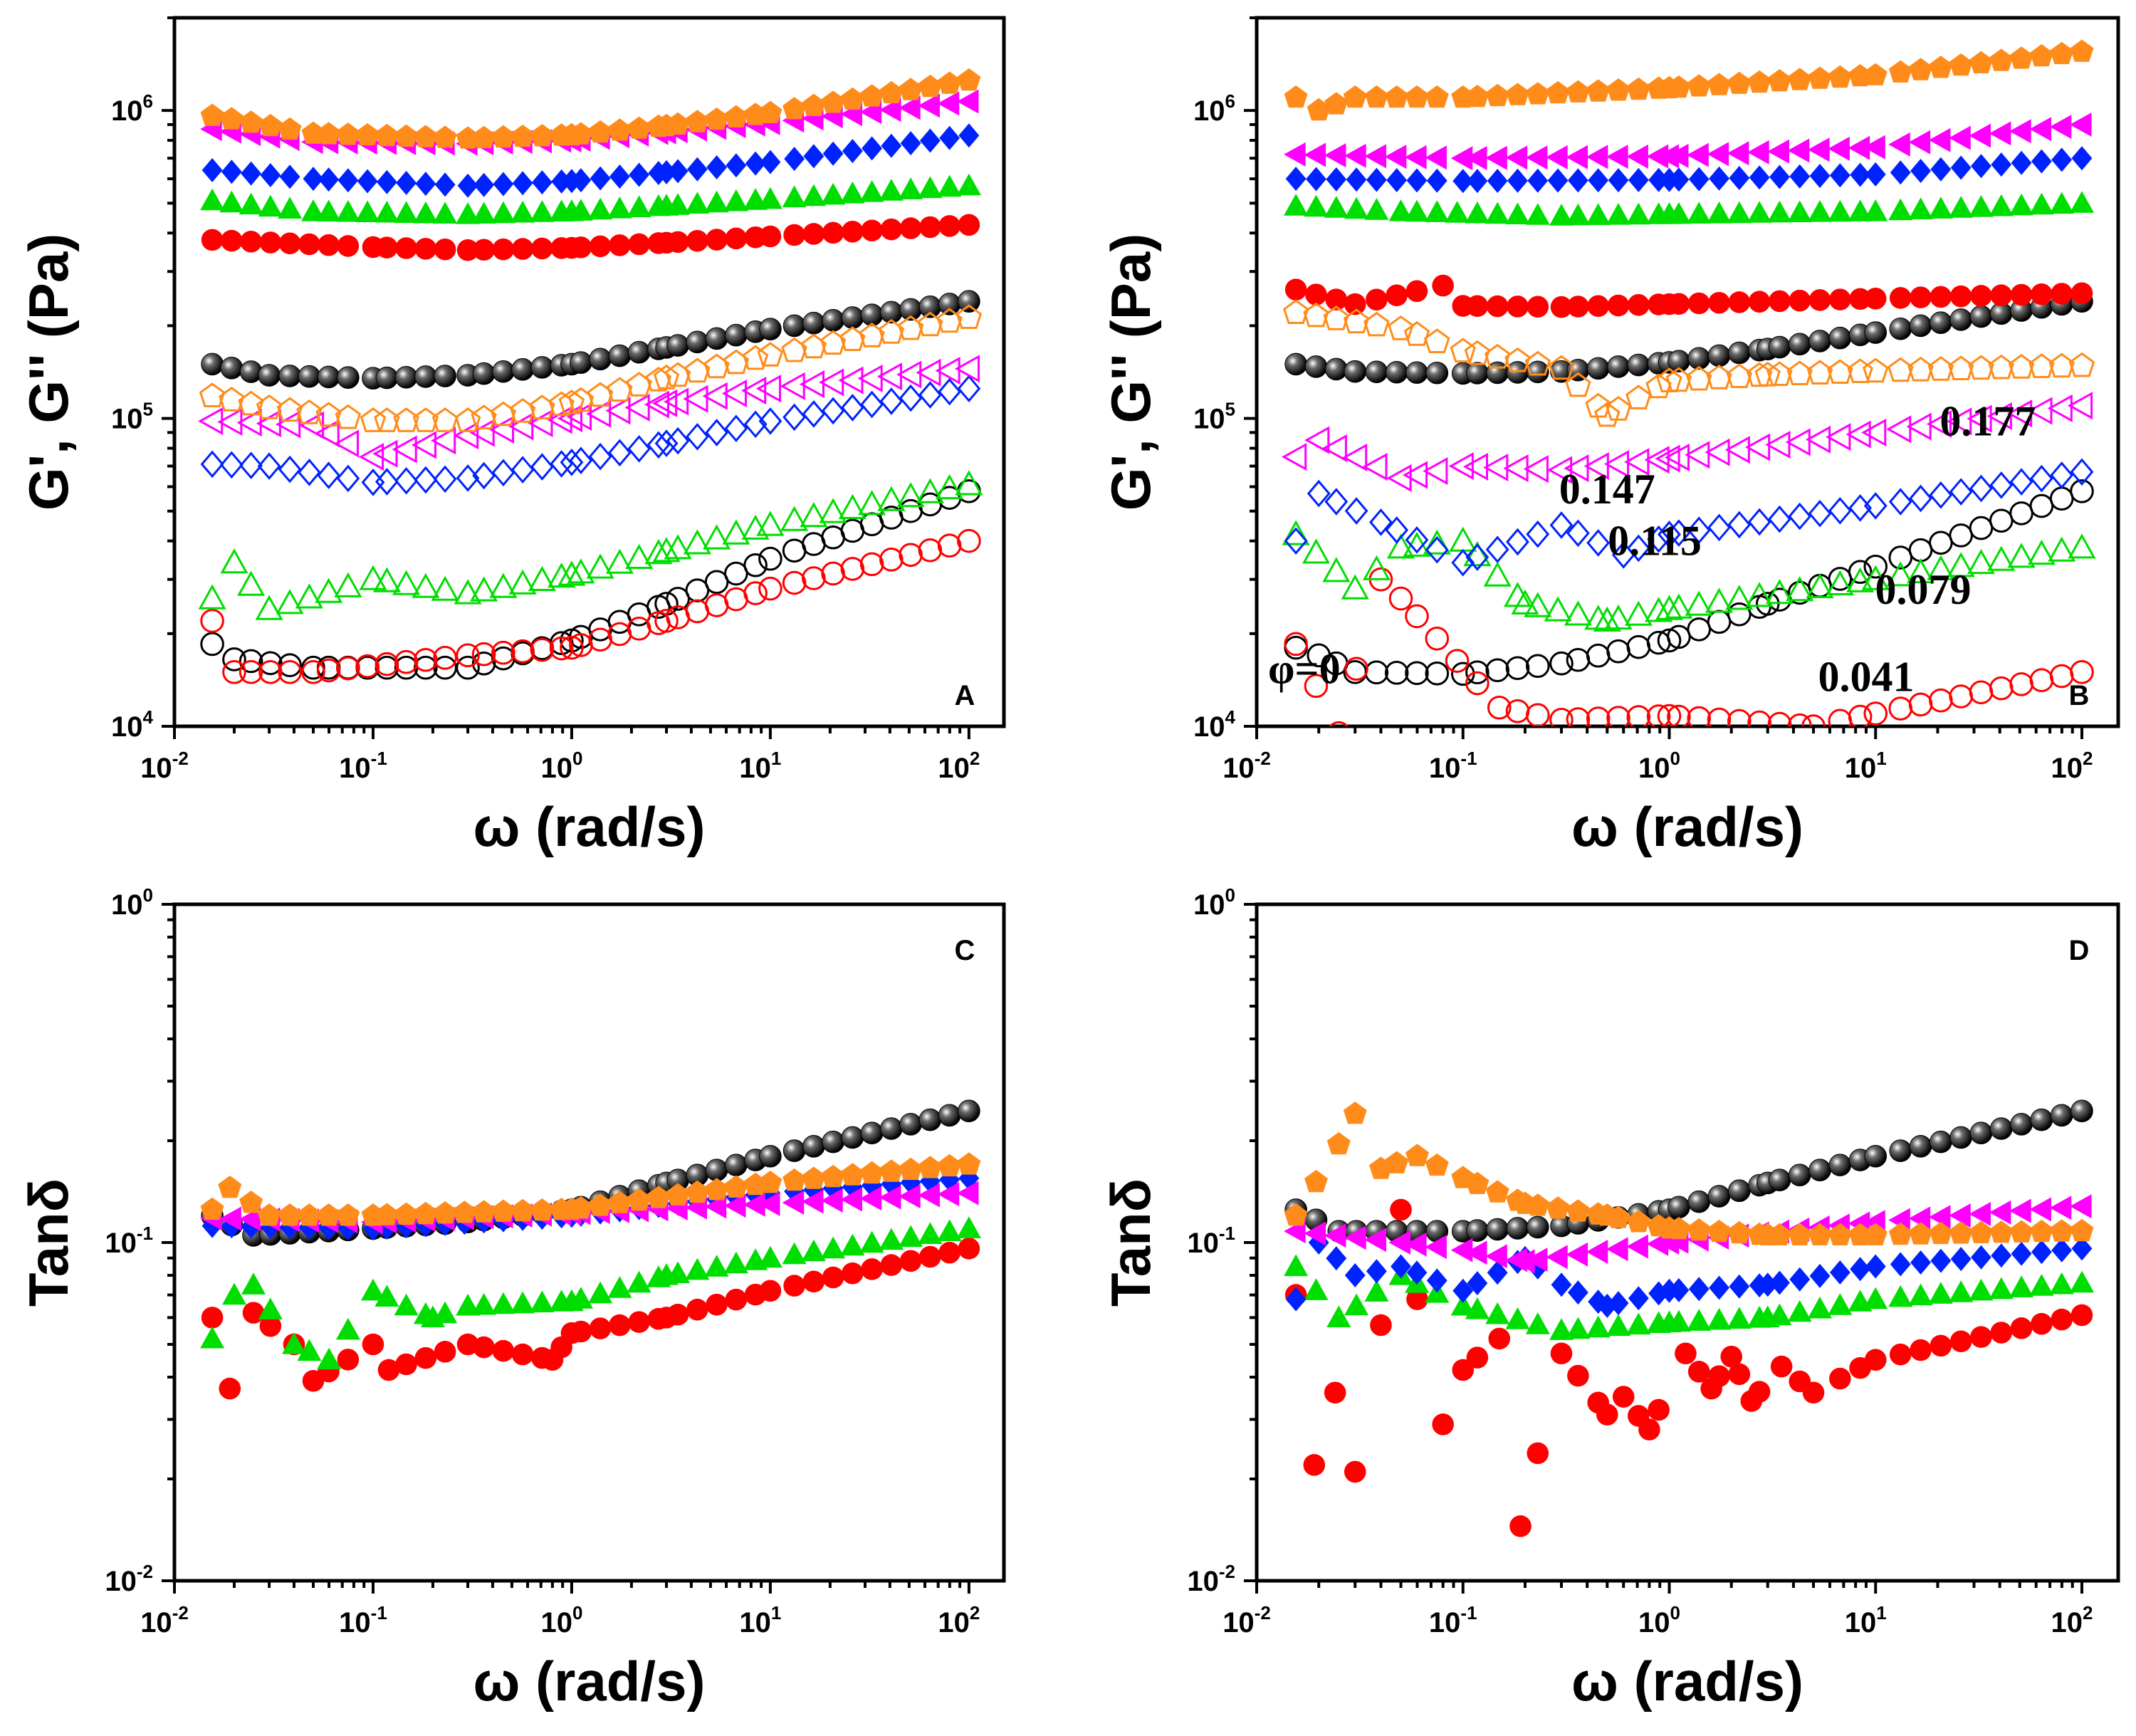 This screenshot has height=1736, width=2136. I want to click on series-diamond-filled, so click(1689, 170).